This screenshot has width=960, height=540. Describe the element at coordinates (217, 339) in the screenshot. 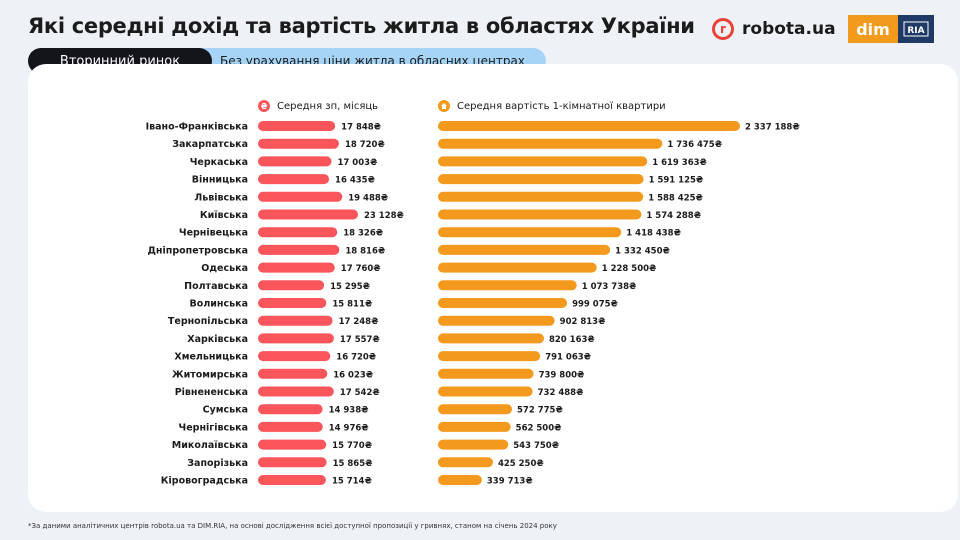

I see `region-label: Харківська` at that location.